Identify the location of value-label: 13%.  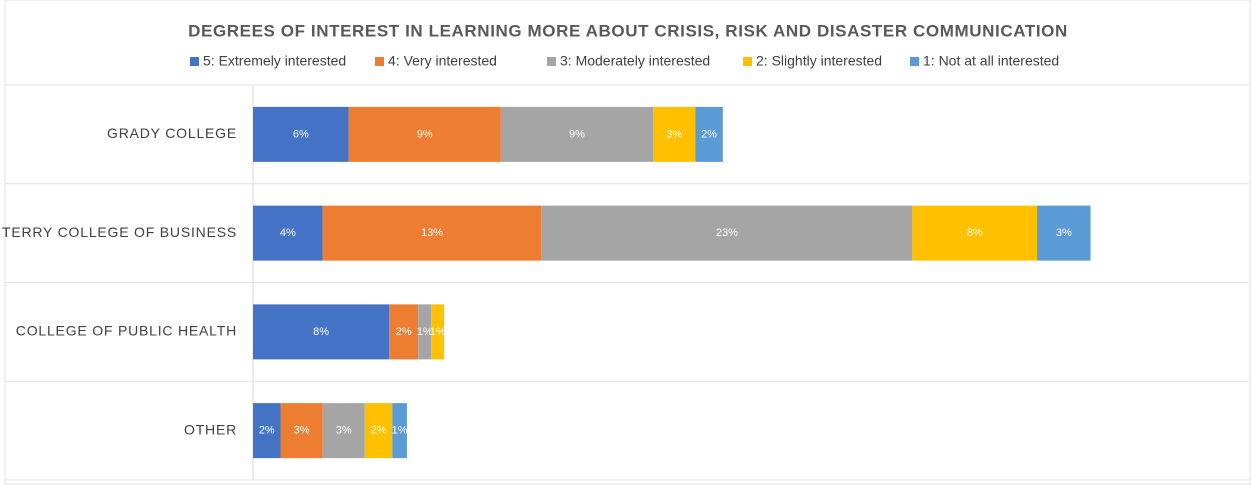
(432, 233).